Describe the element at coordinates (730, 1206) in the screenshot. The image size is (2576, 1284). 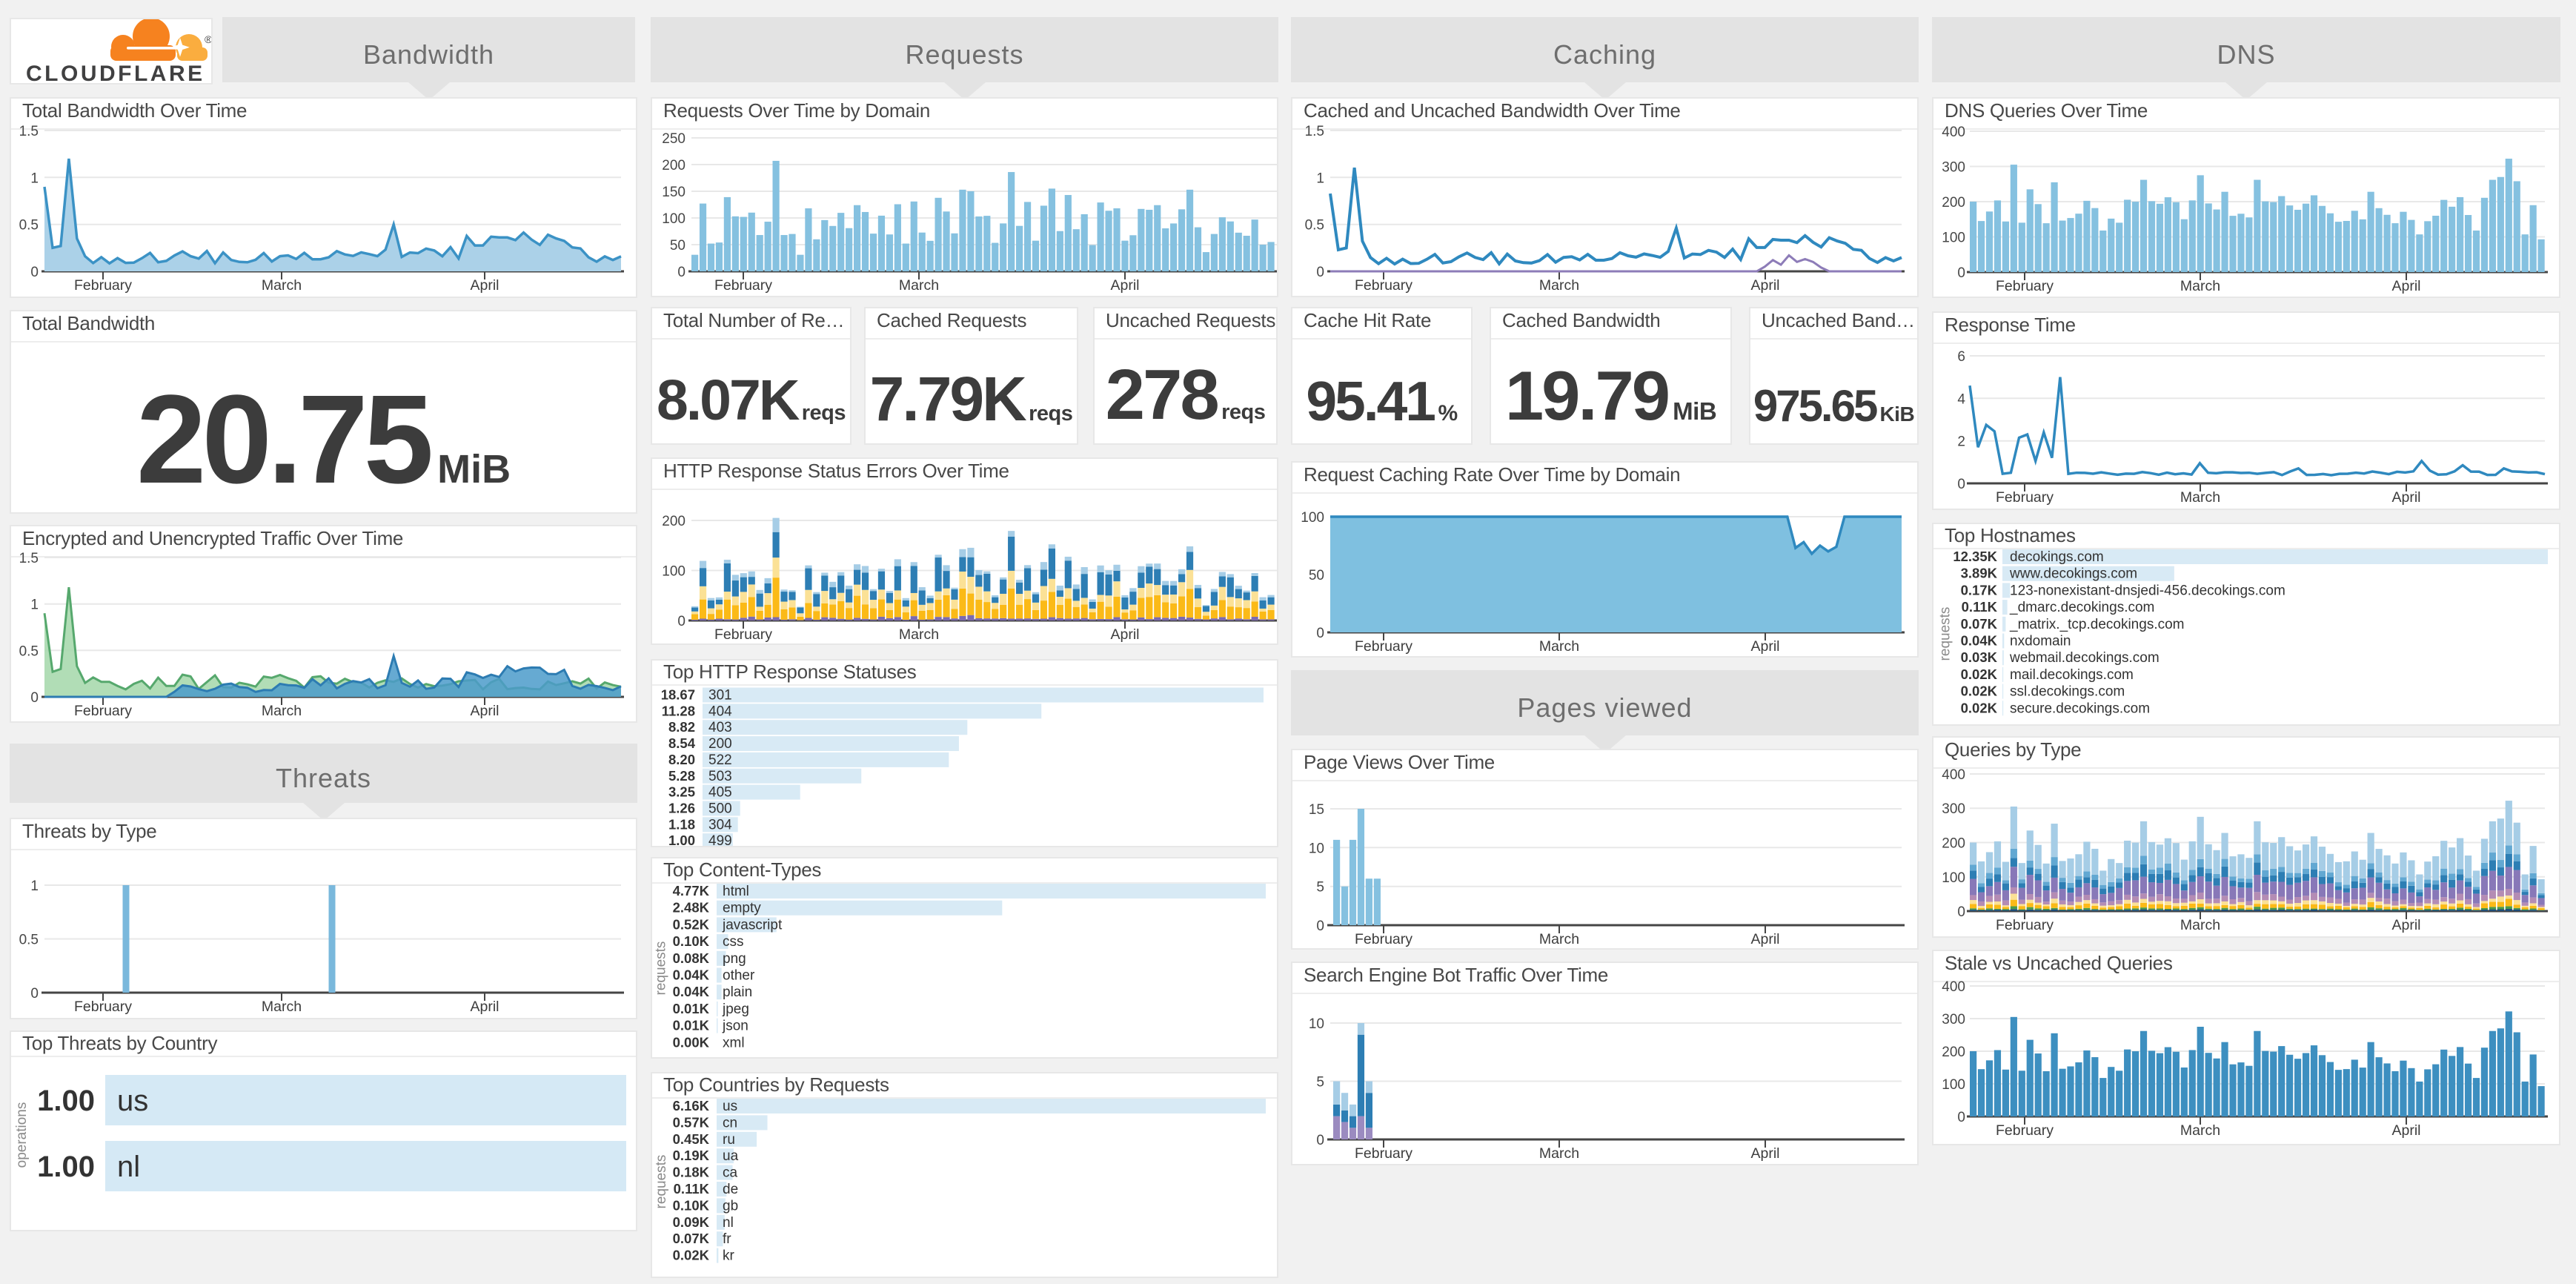
I see `svg-text: gb` at that location.